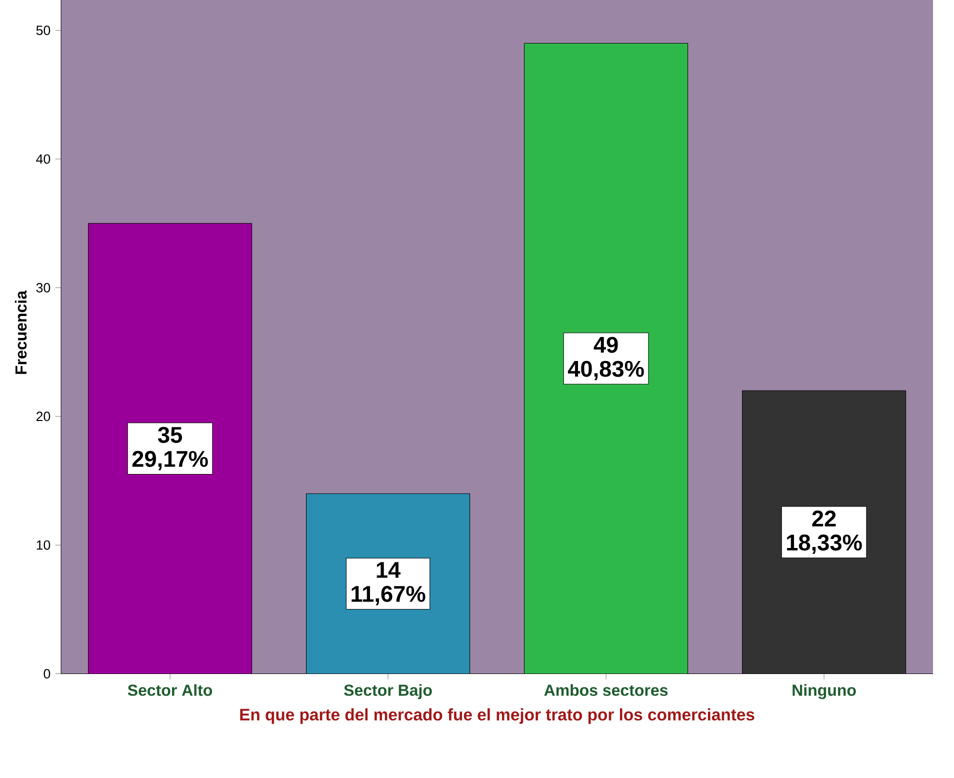  I want to click on y-tick-label: 10, so click(43, 545).